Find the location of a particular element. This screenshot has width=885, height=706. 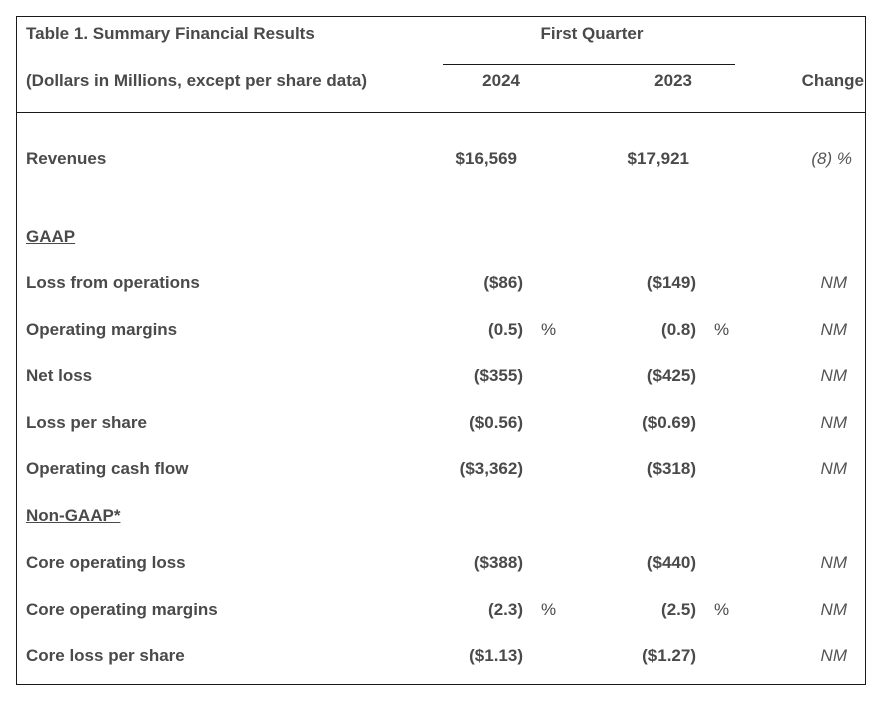

value-2024: ($388) is located at coordinates (498, 562).